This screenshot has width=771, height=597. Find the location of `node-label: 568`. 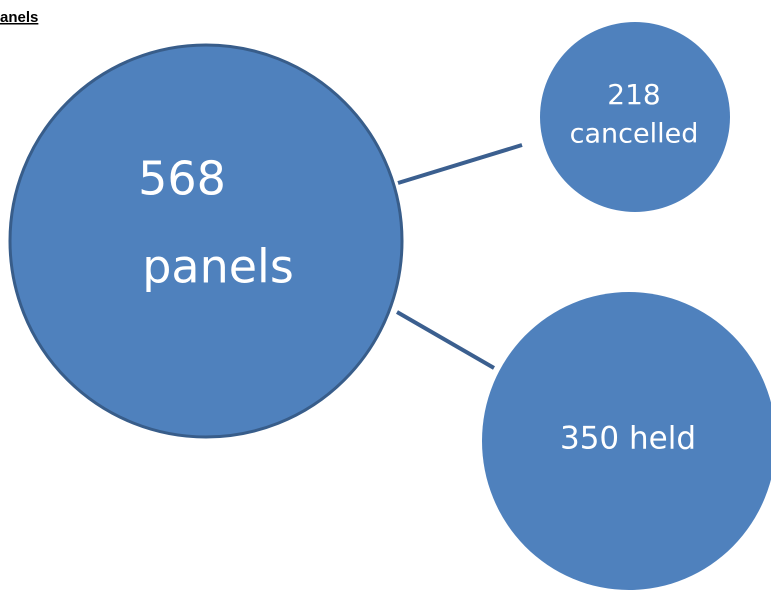

node-label: 568 is located at coordinates (182, 179).